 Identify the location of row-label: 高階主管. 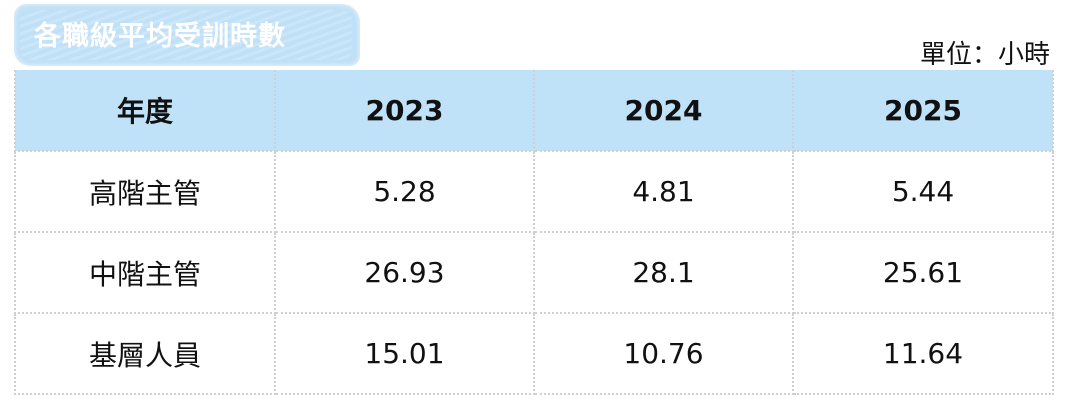
(145, 191).